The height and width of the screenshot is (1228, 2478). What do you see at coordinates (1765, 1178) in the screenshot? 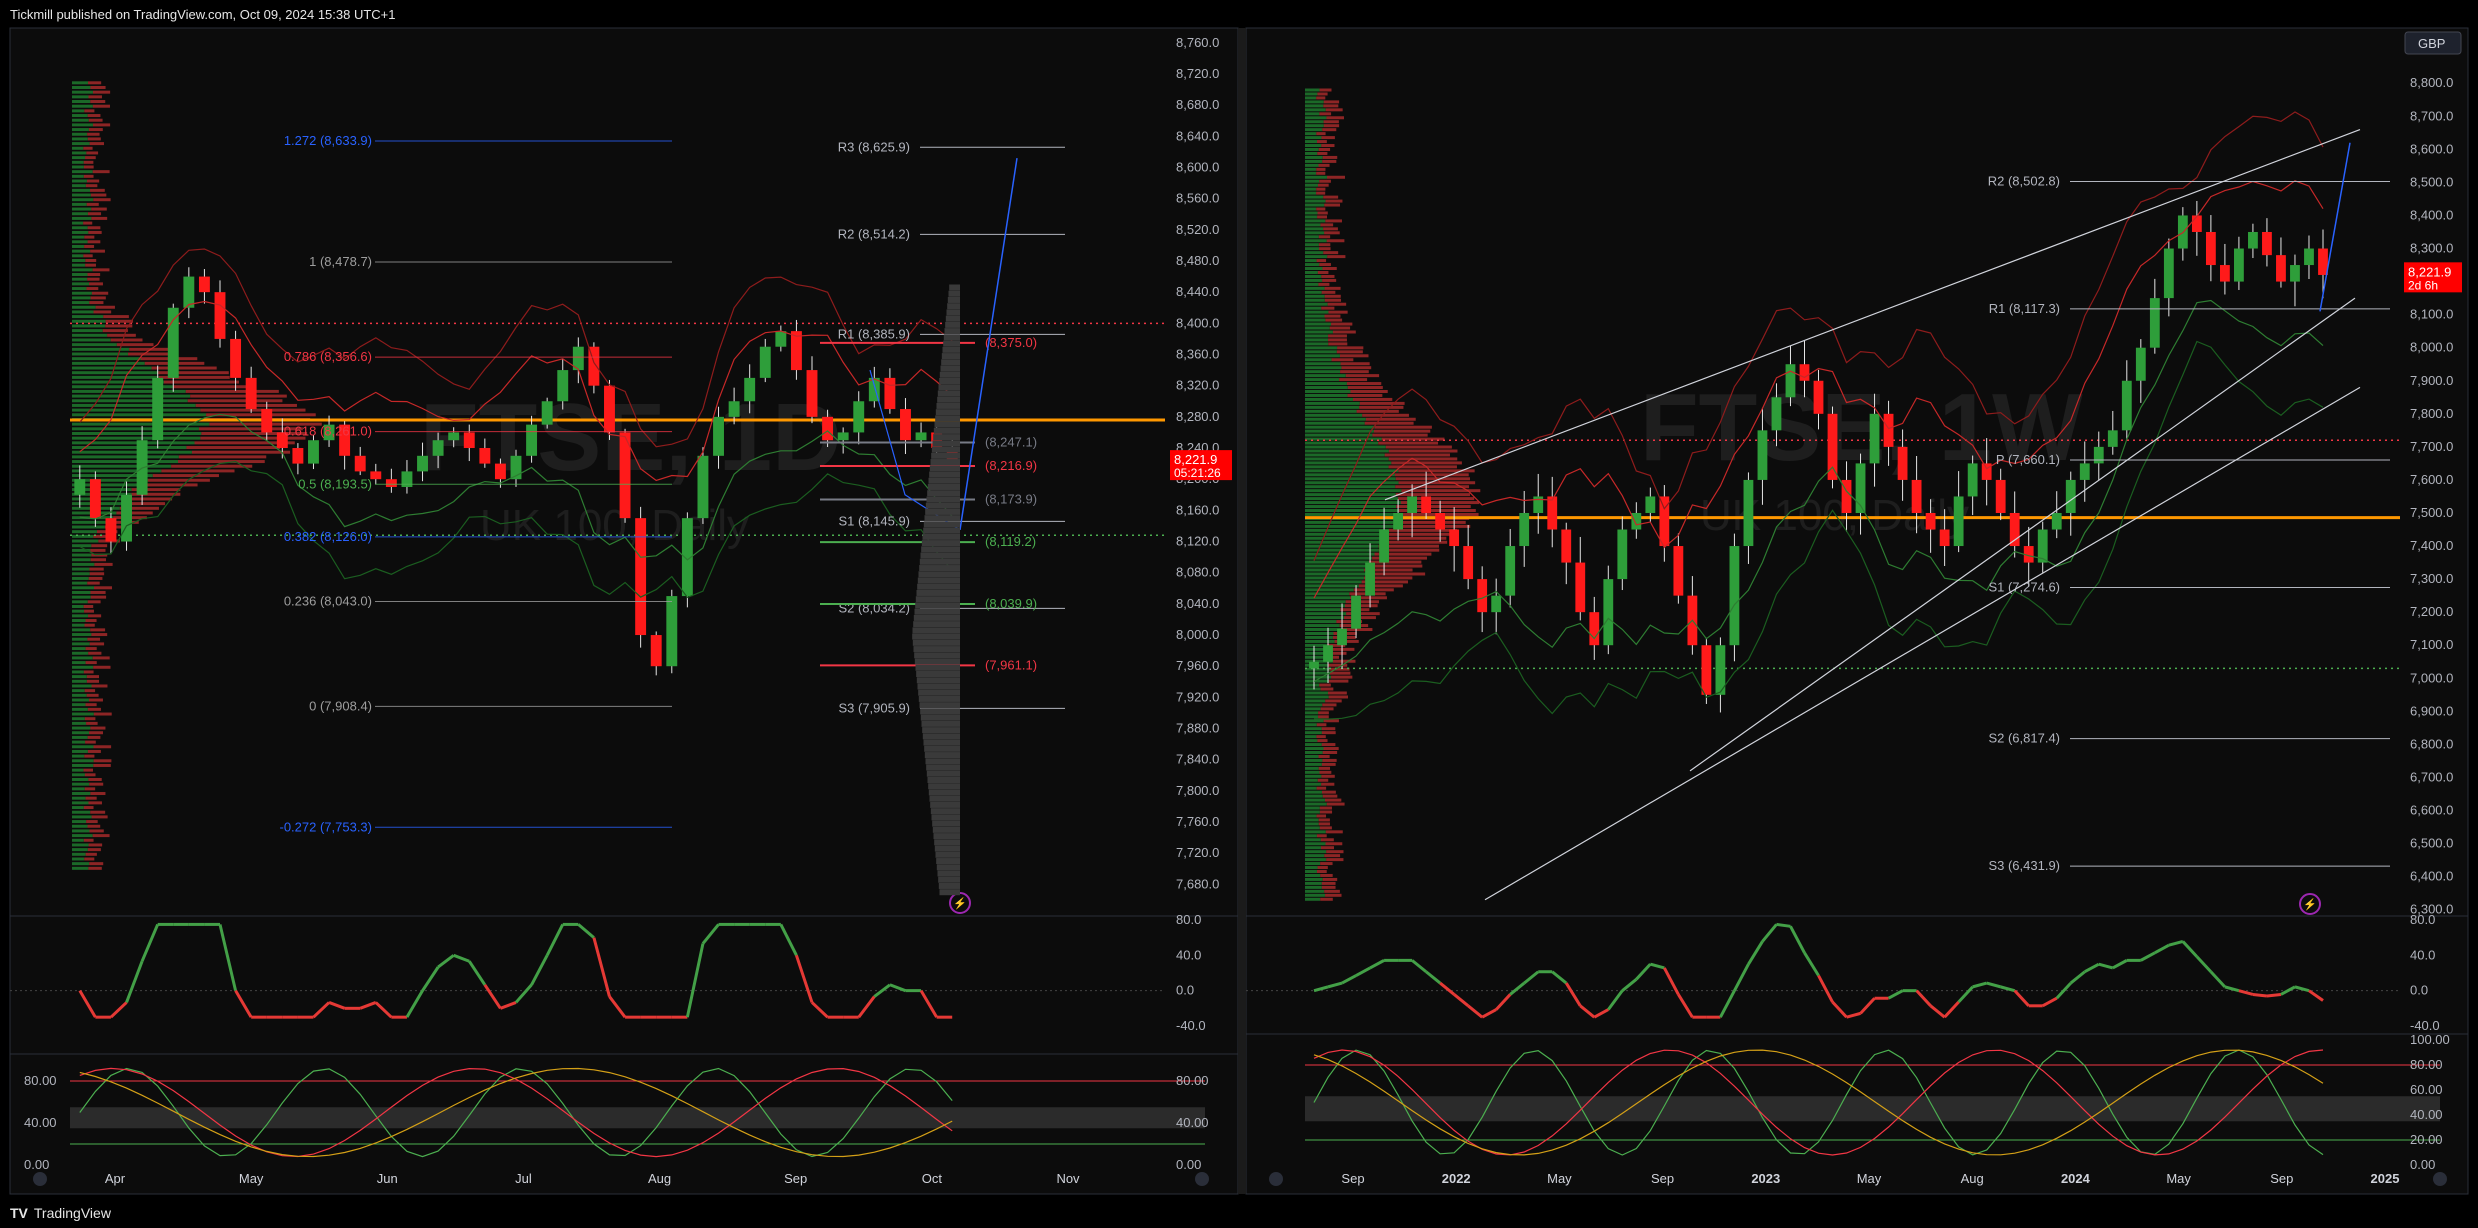
I see `time-tick-label: 2023` at bounding box center [1765, 1178].